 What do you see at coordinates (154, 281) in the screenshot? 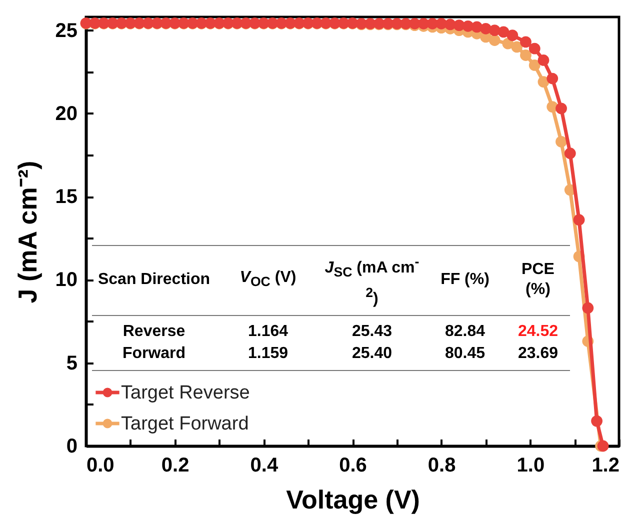
I see `annotation: Scan Direction` at bounding box center [154, 281].